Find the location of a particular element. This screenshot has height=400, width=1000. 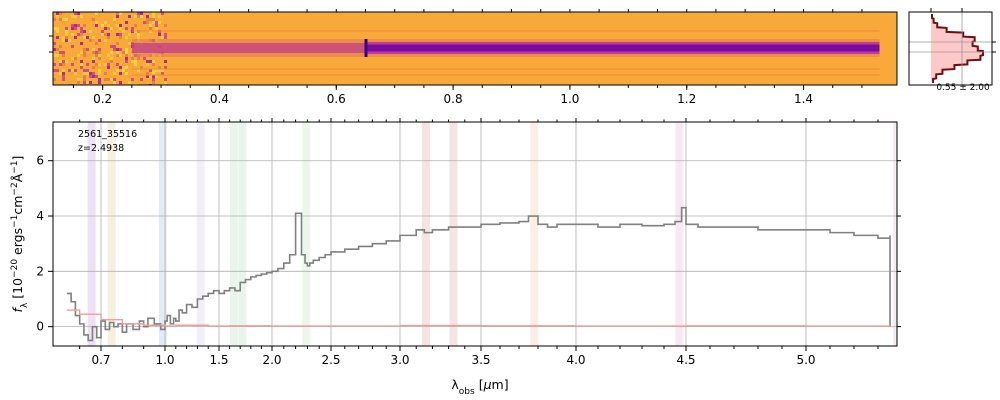

x-tick-label: 4.0 is located at coordinates (575, 360).